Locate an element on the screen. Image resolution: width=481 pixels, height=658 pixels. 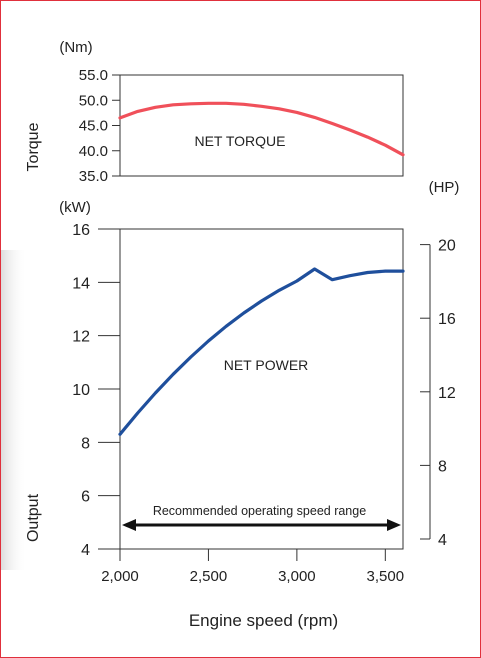
output-tick-label: 4 is located at coordinates (85, 550).